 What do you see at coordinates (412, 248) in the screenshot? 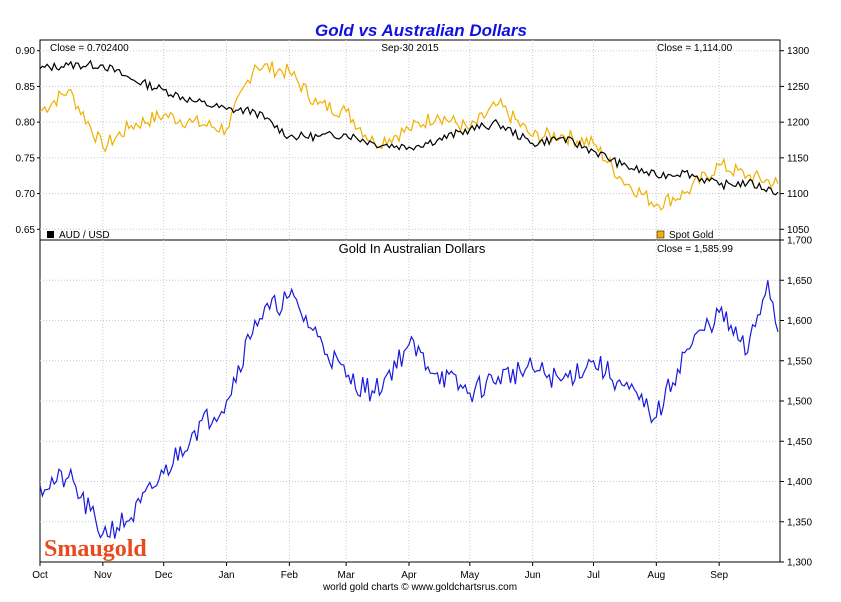
I see `bottom-panel-title: Gold In Australian Dollars` at bounding box center [412, 248].